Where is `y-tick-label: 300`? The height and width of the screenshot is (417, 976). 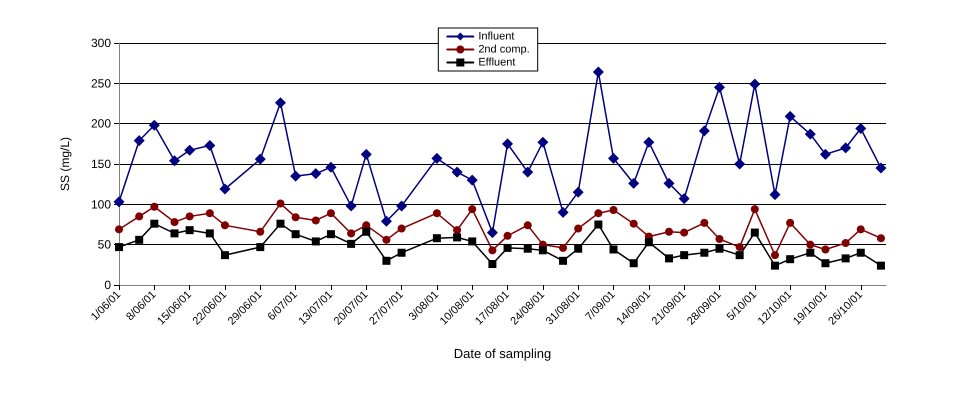
y-tick-label: 300 is located at coordinates (101, 43).